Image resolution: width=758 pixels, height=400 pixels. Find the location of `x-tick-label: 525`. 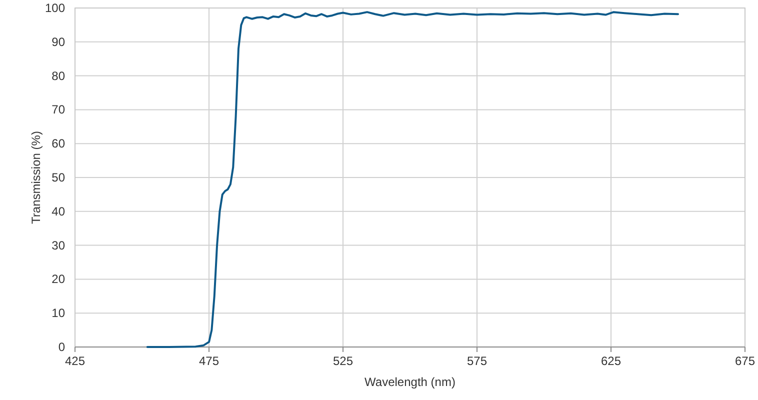

x-tick-label: 525 is located at coordinates (343, 361).